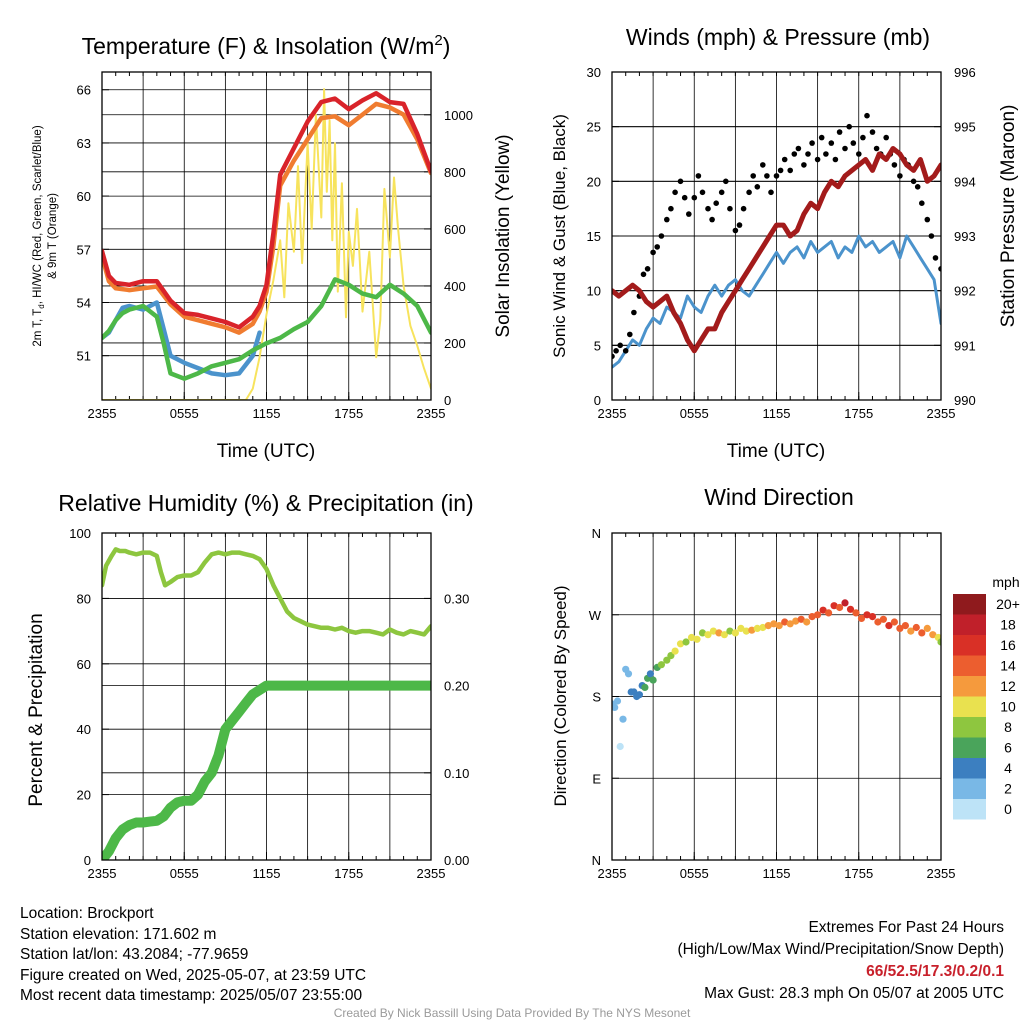  Describe the element at coordinates (1008, 707) in the screenshot. I see `colorbar-label: 10` at that location.